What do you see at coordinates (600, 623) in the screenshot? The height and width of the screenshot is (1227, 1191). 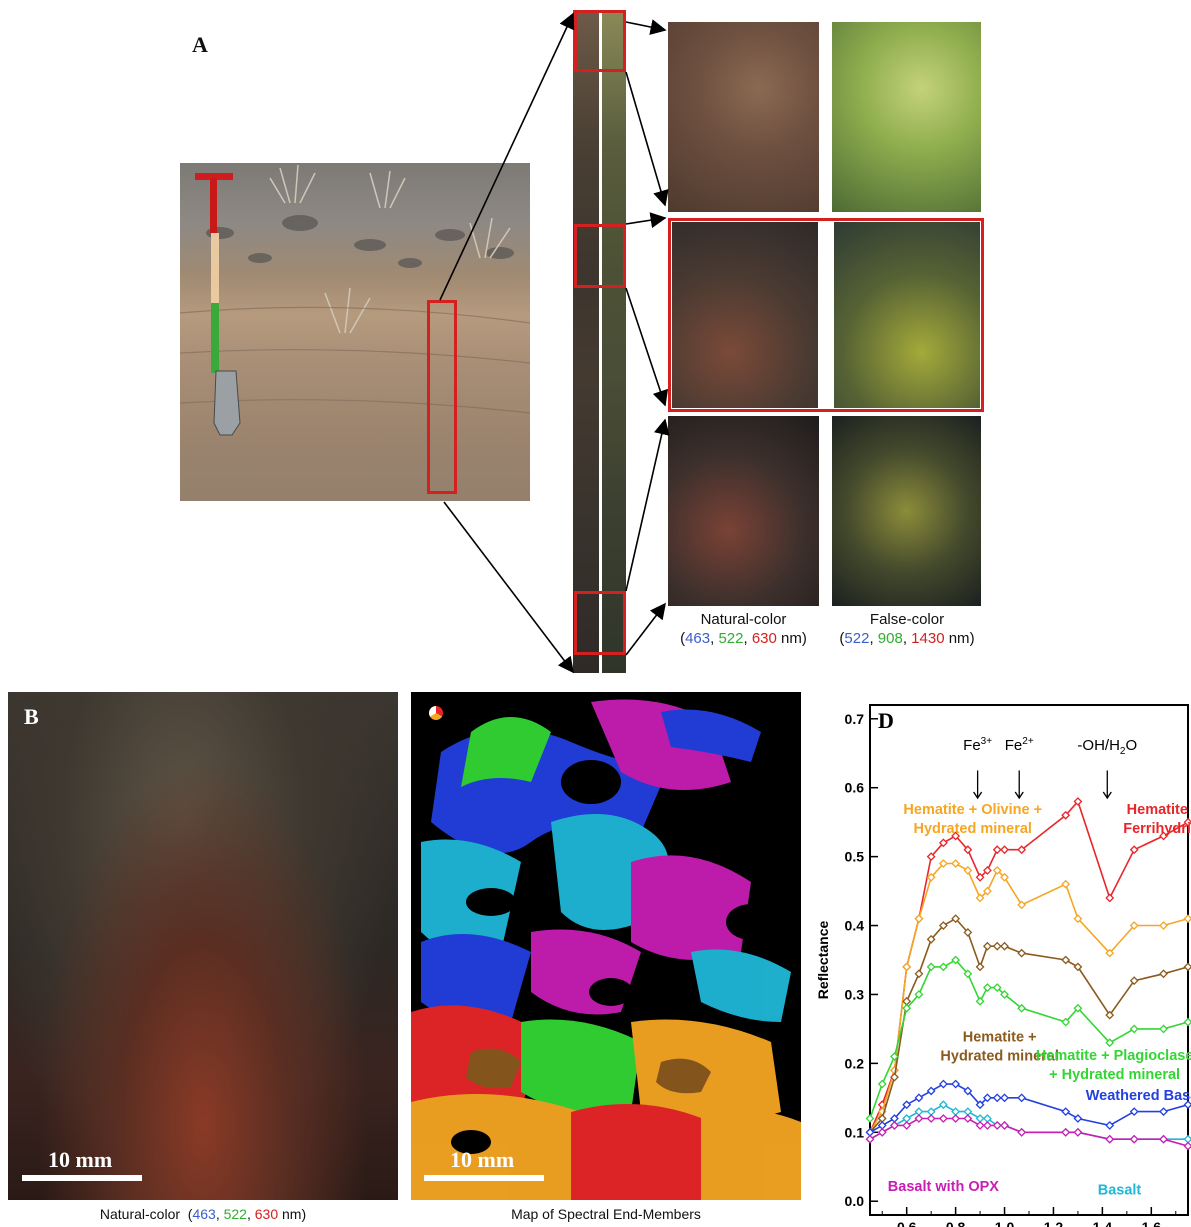 I see `core-box-bottom` at bounding box center [600, 623].